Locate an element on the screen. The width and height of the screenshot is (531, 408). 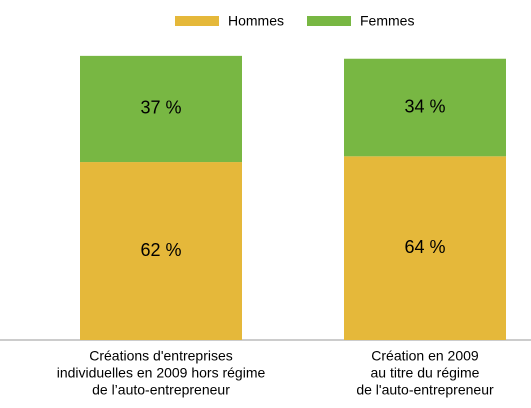
x-tick-label: Créations d'entreprises is located at coordinates (161, 356).